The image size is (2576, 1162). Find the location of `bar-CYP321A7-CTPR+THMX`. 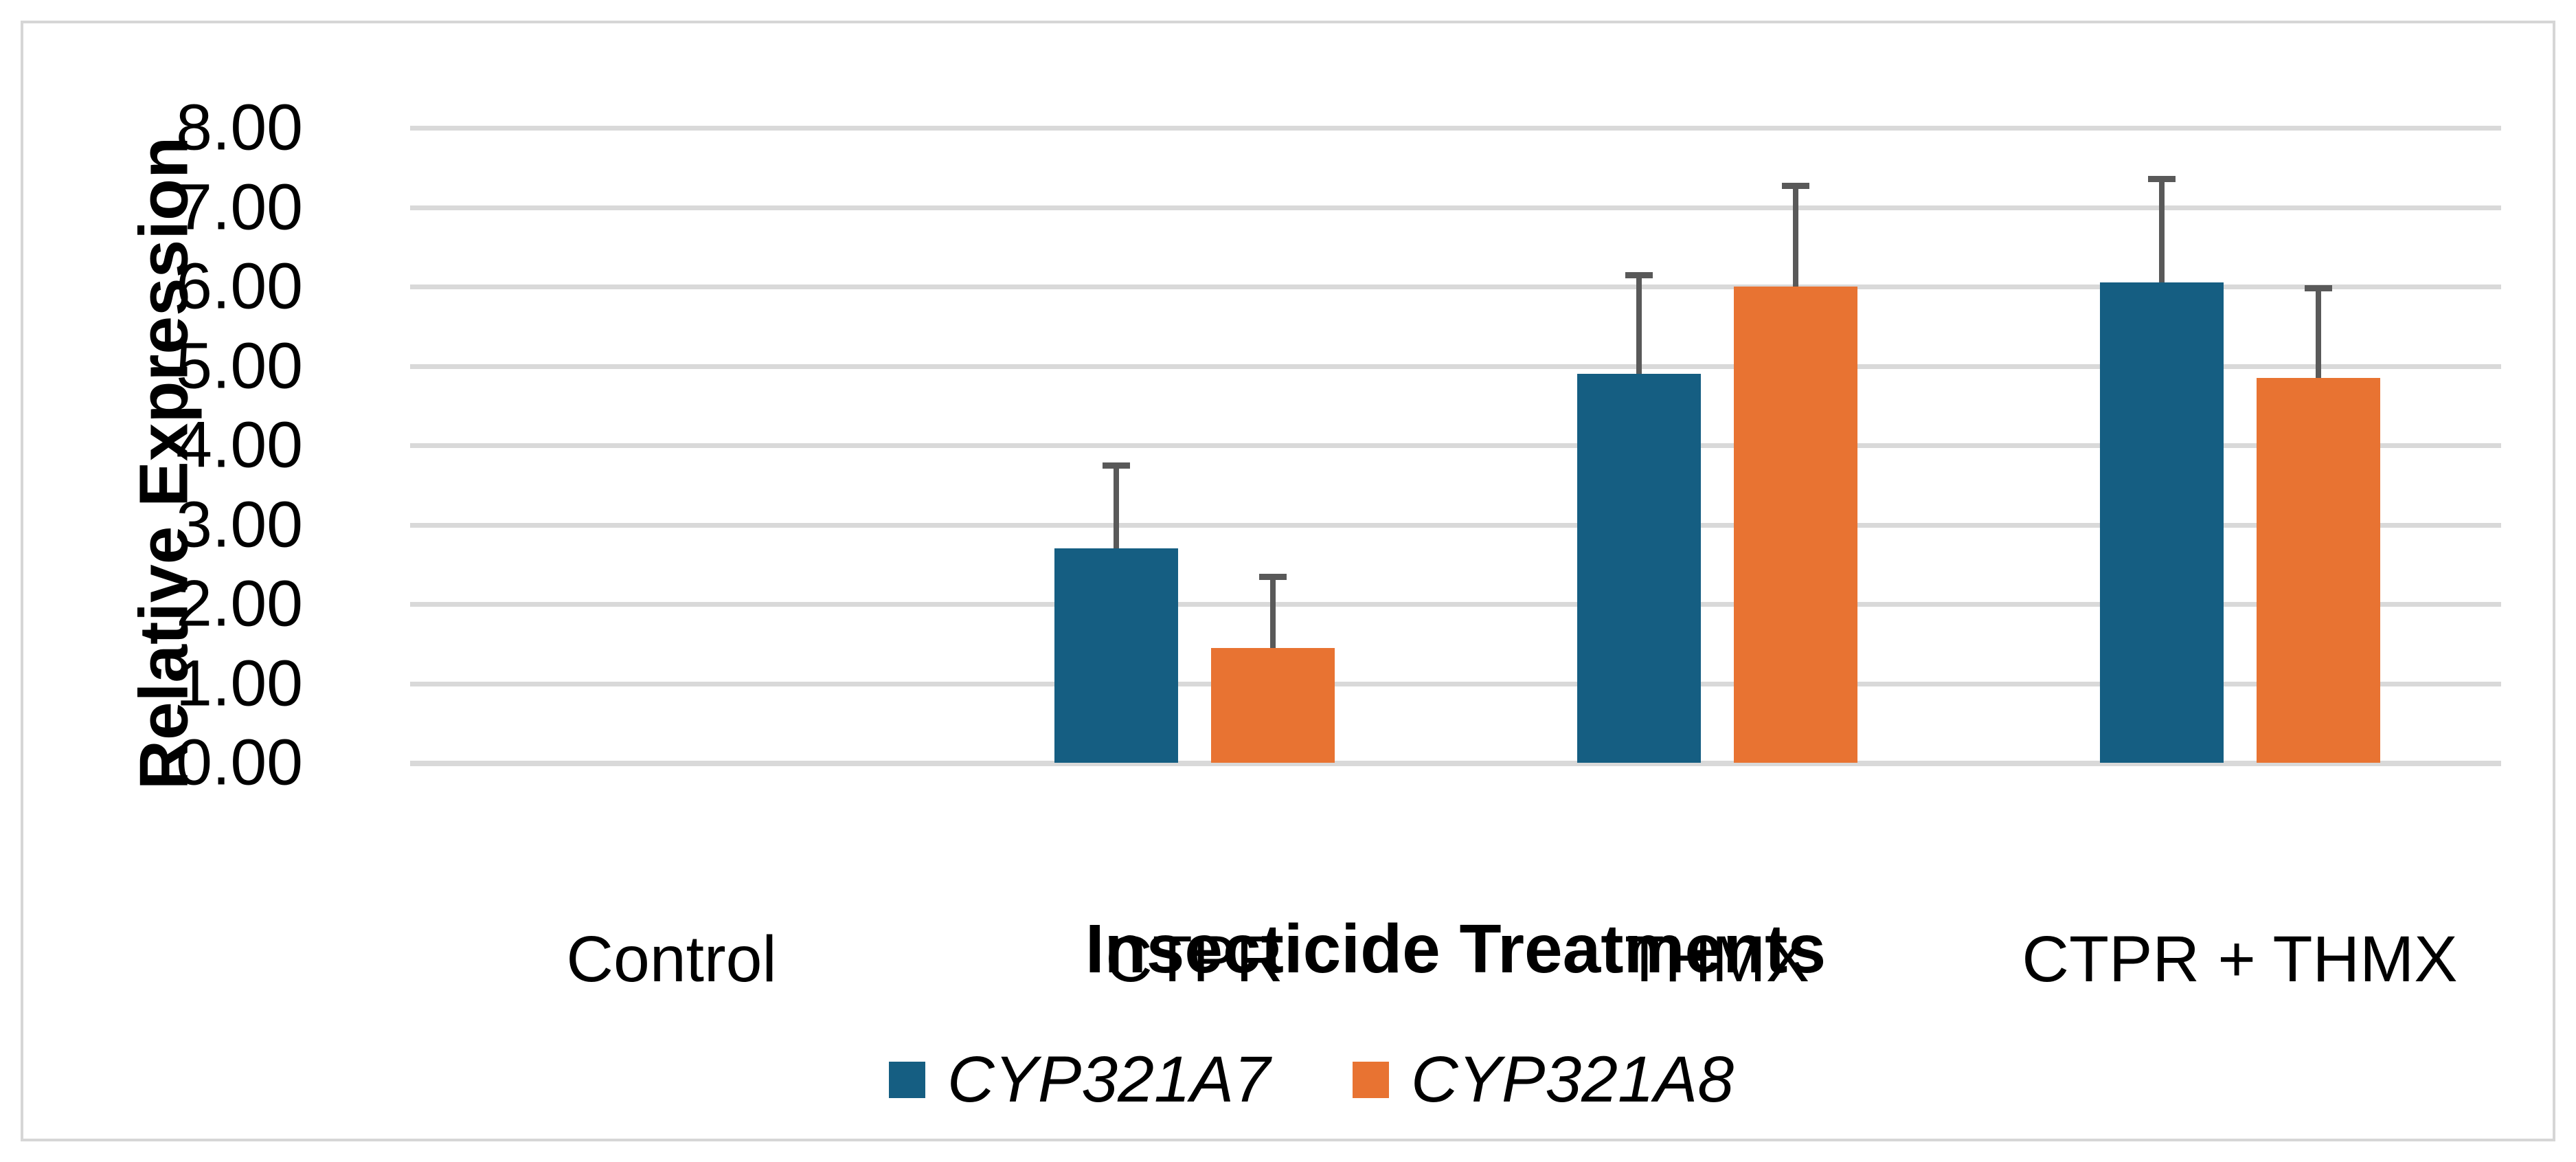

bar-CYP321A7-CTPR+THMX is located at coordinates (2161, 522).